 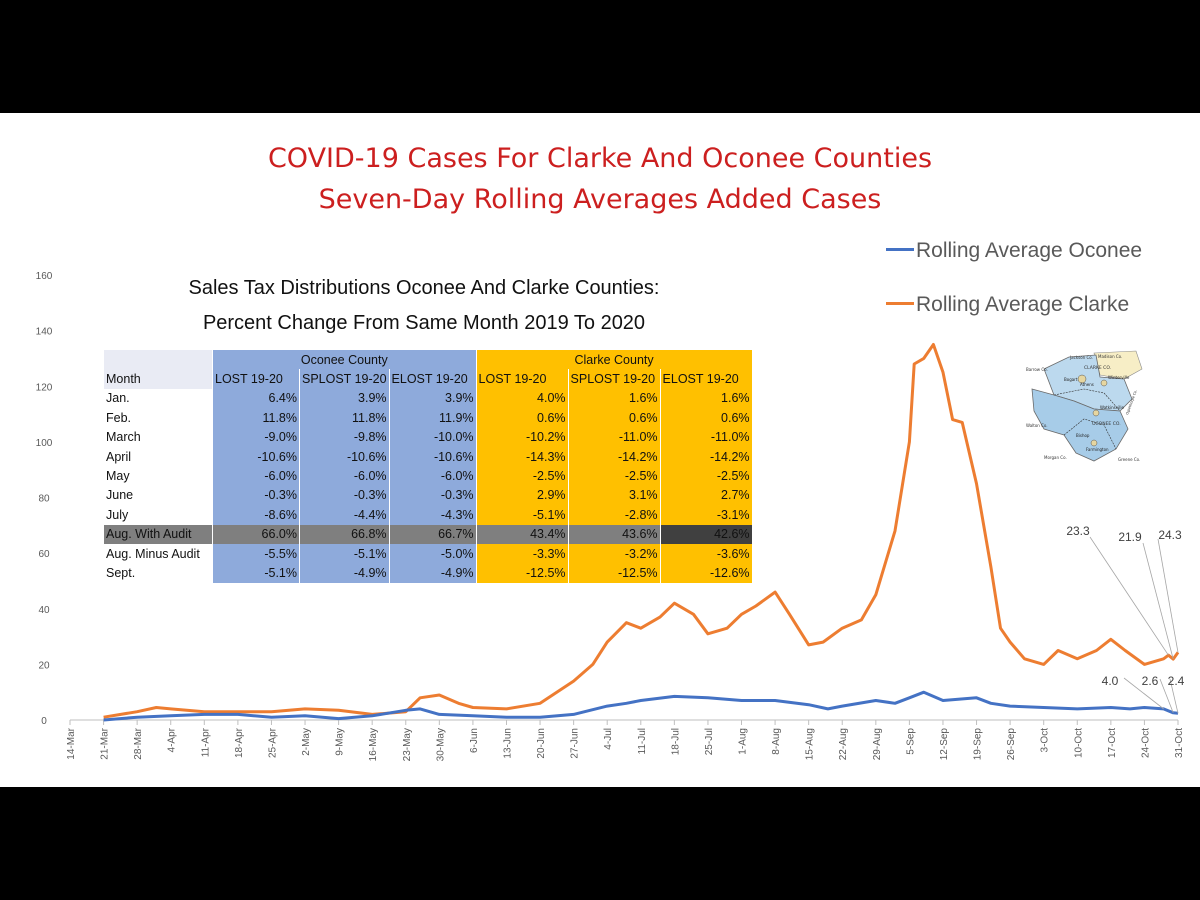 What do you see at coordinates (432, 515) in the screenshot?
I see `table-cell: -4.3%` at bounding box center [432, 515].